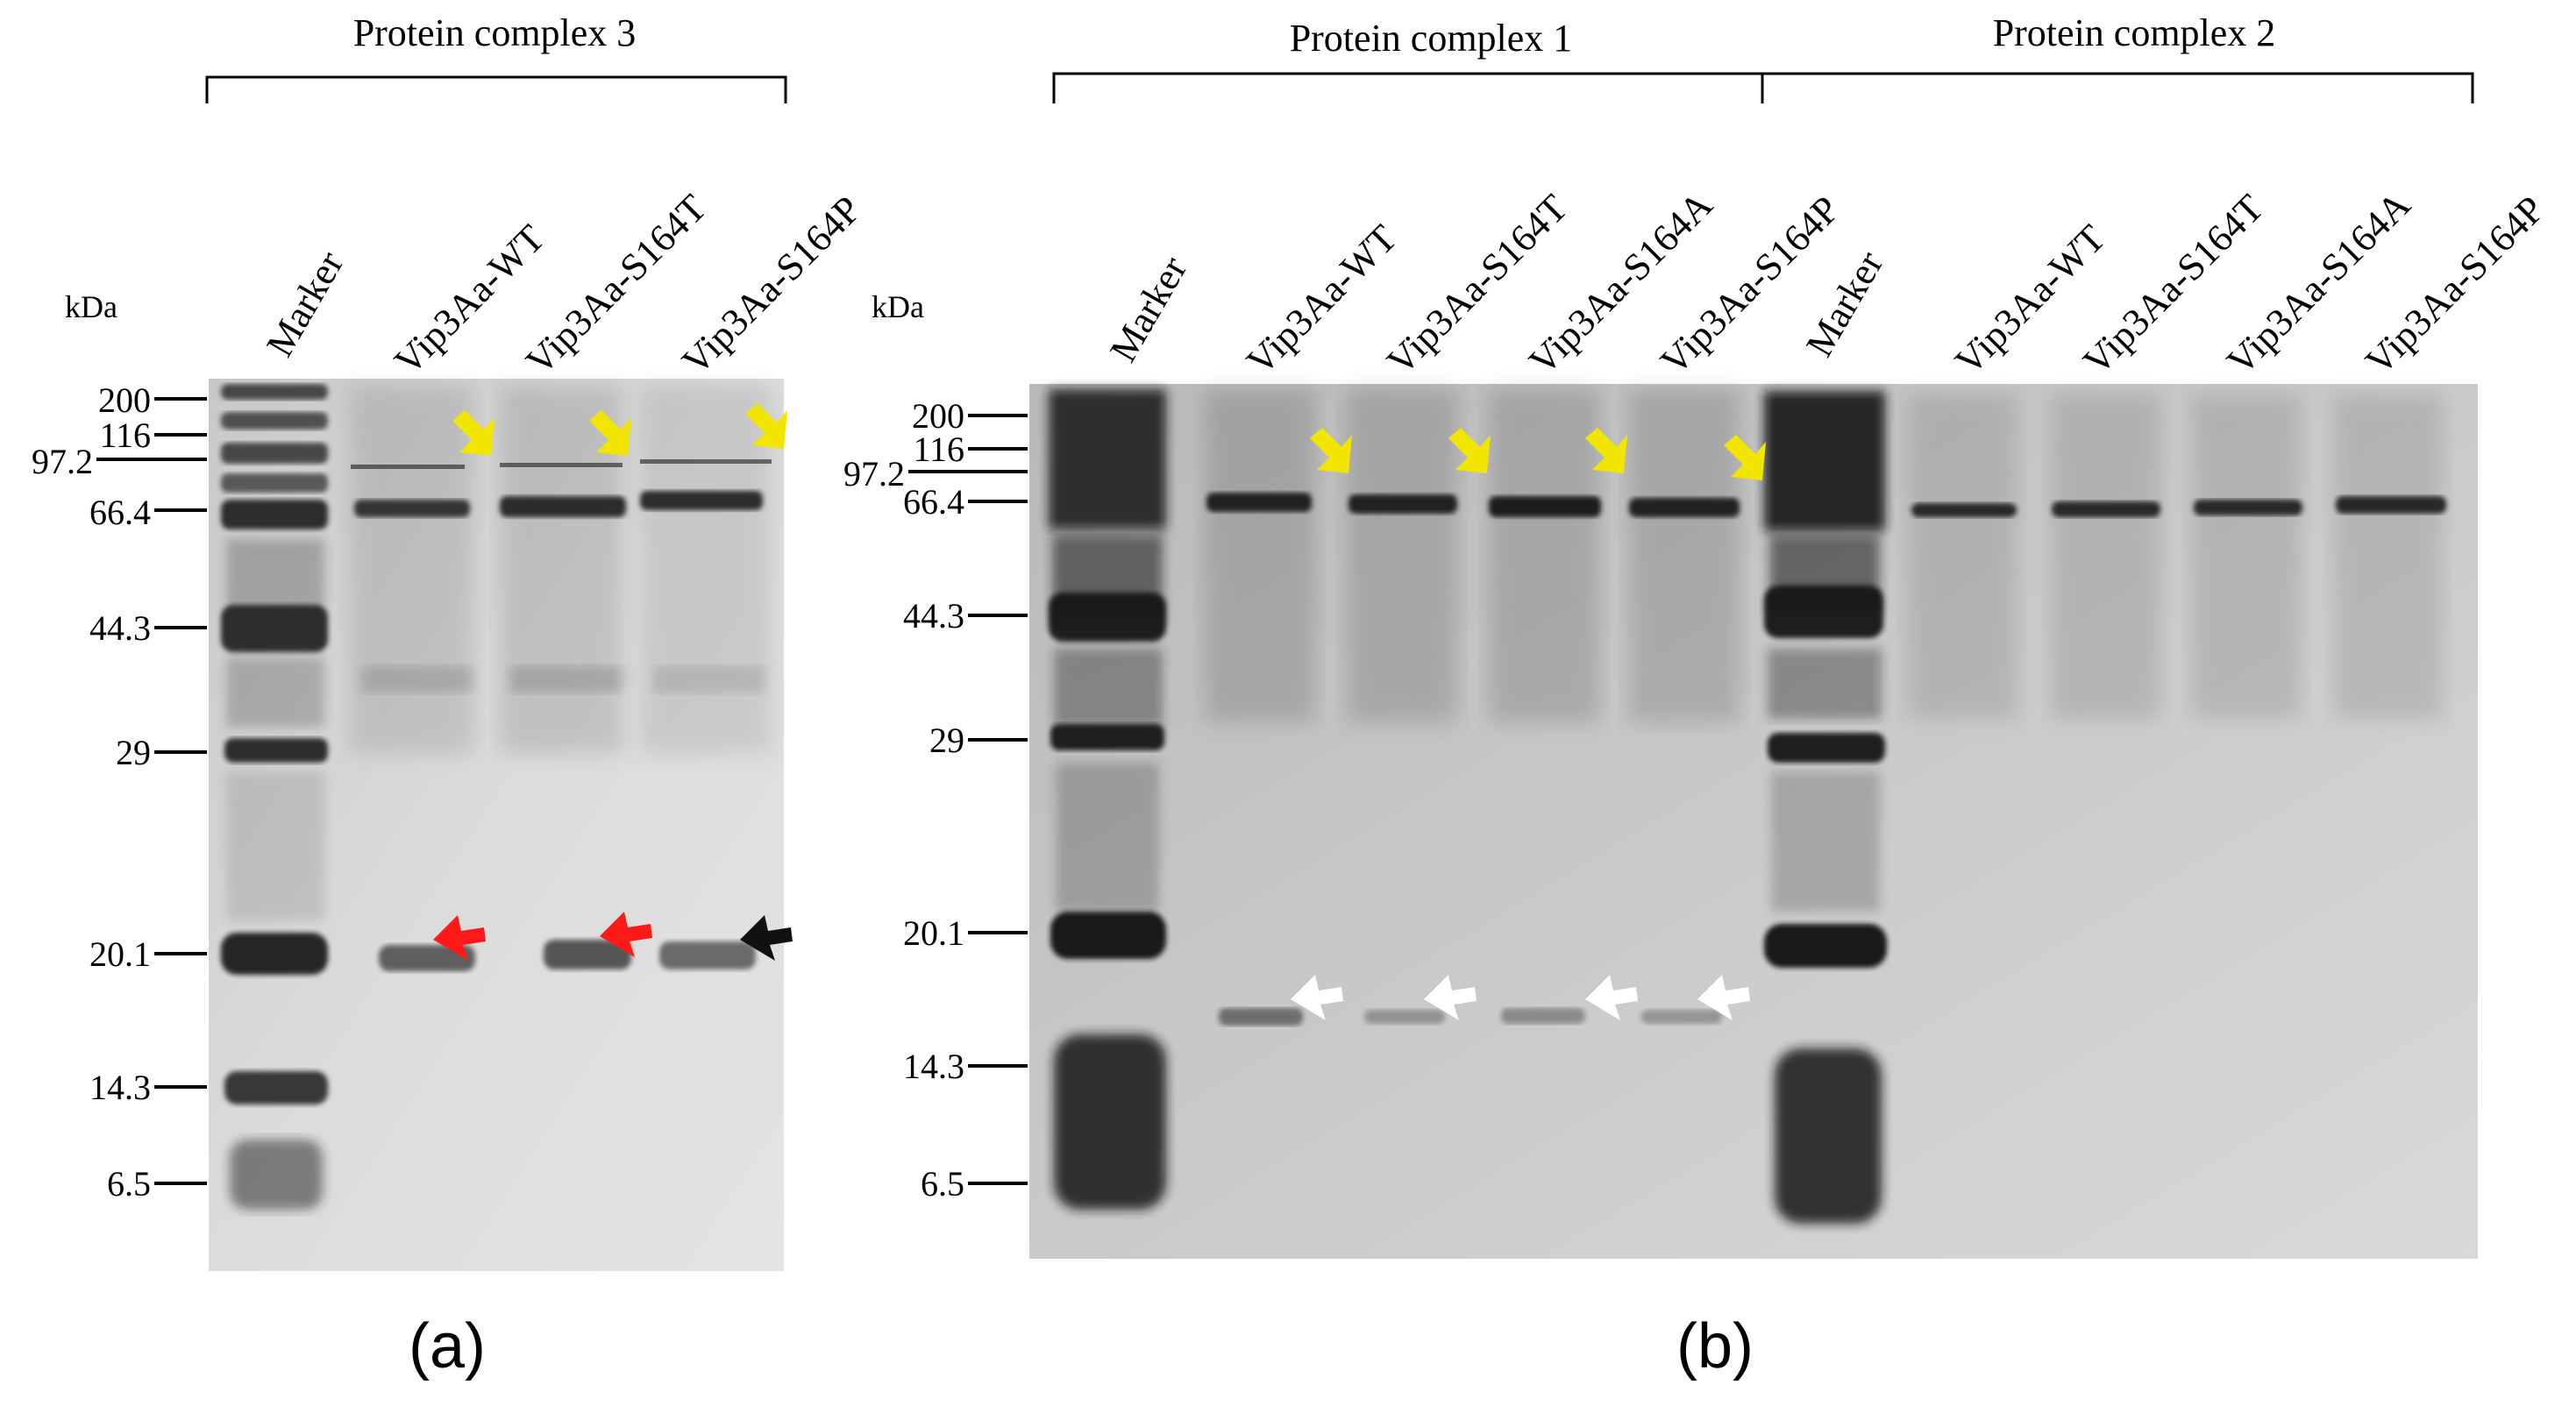  What do you see at coordinates (935, 800) in the screenshot?
I see `marker-scale-b: 200 116 97.2 66.4 44.3 29 20.1 14.3 6.5` at bounding box center [935, 800].